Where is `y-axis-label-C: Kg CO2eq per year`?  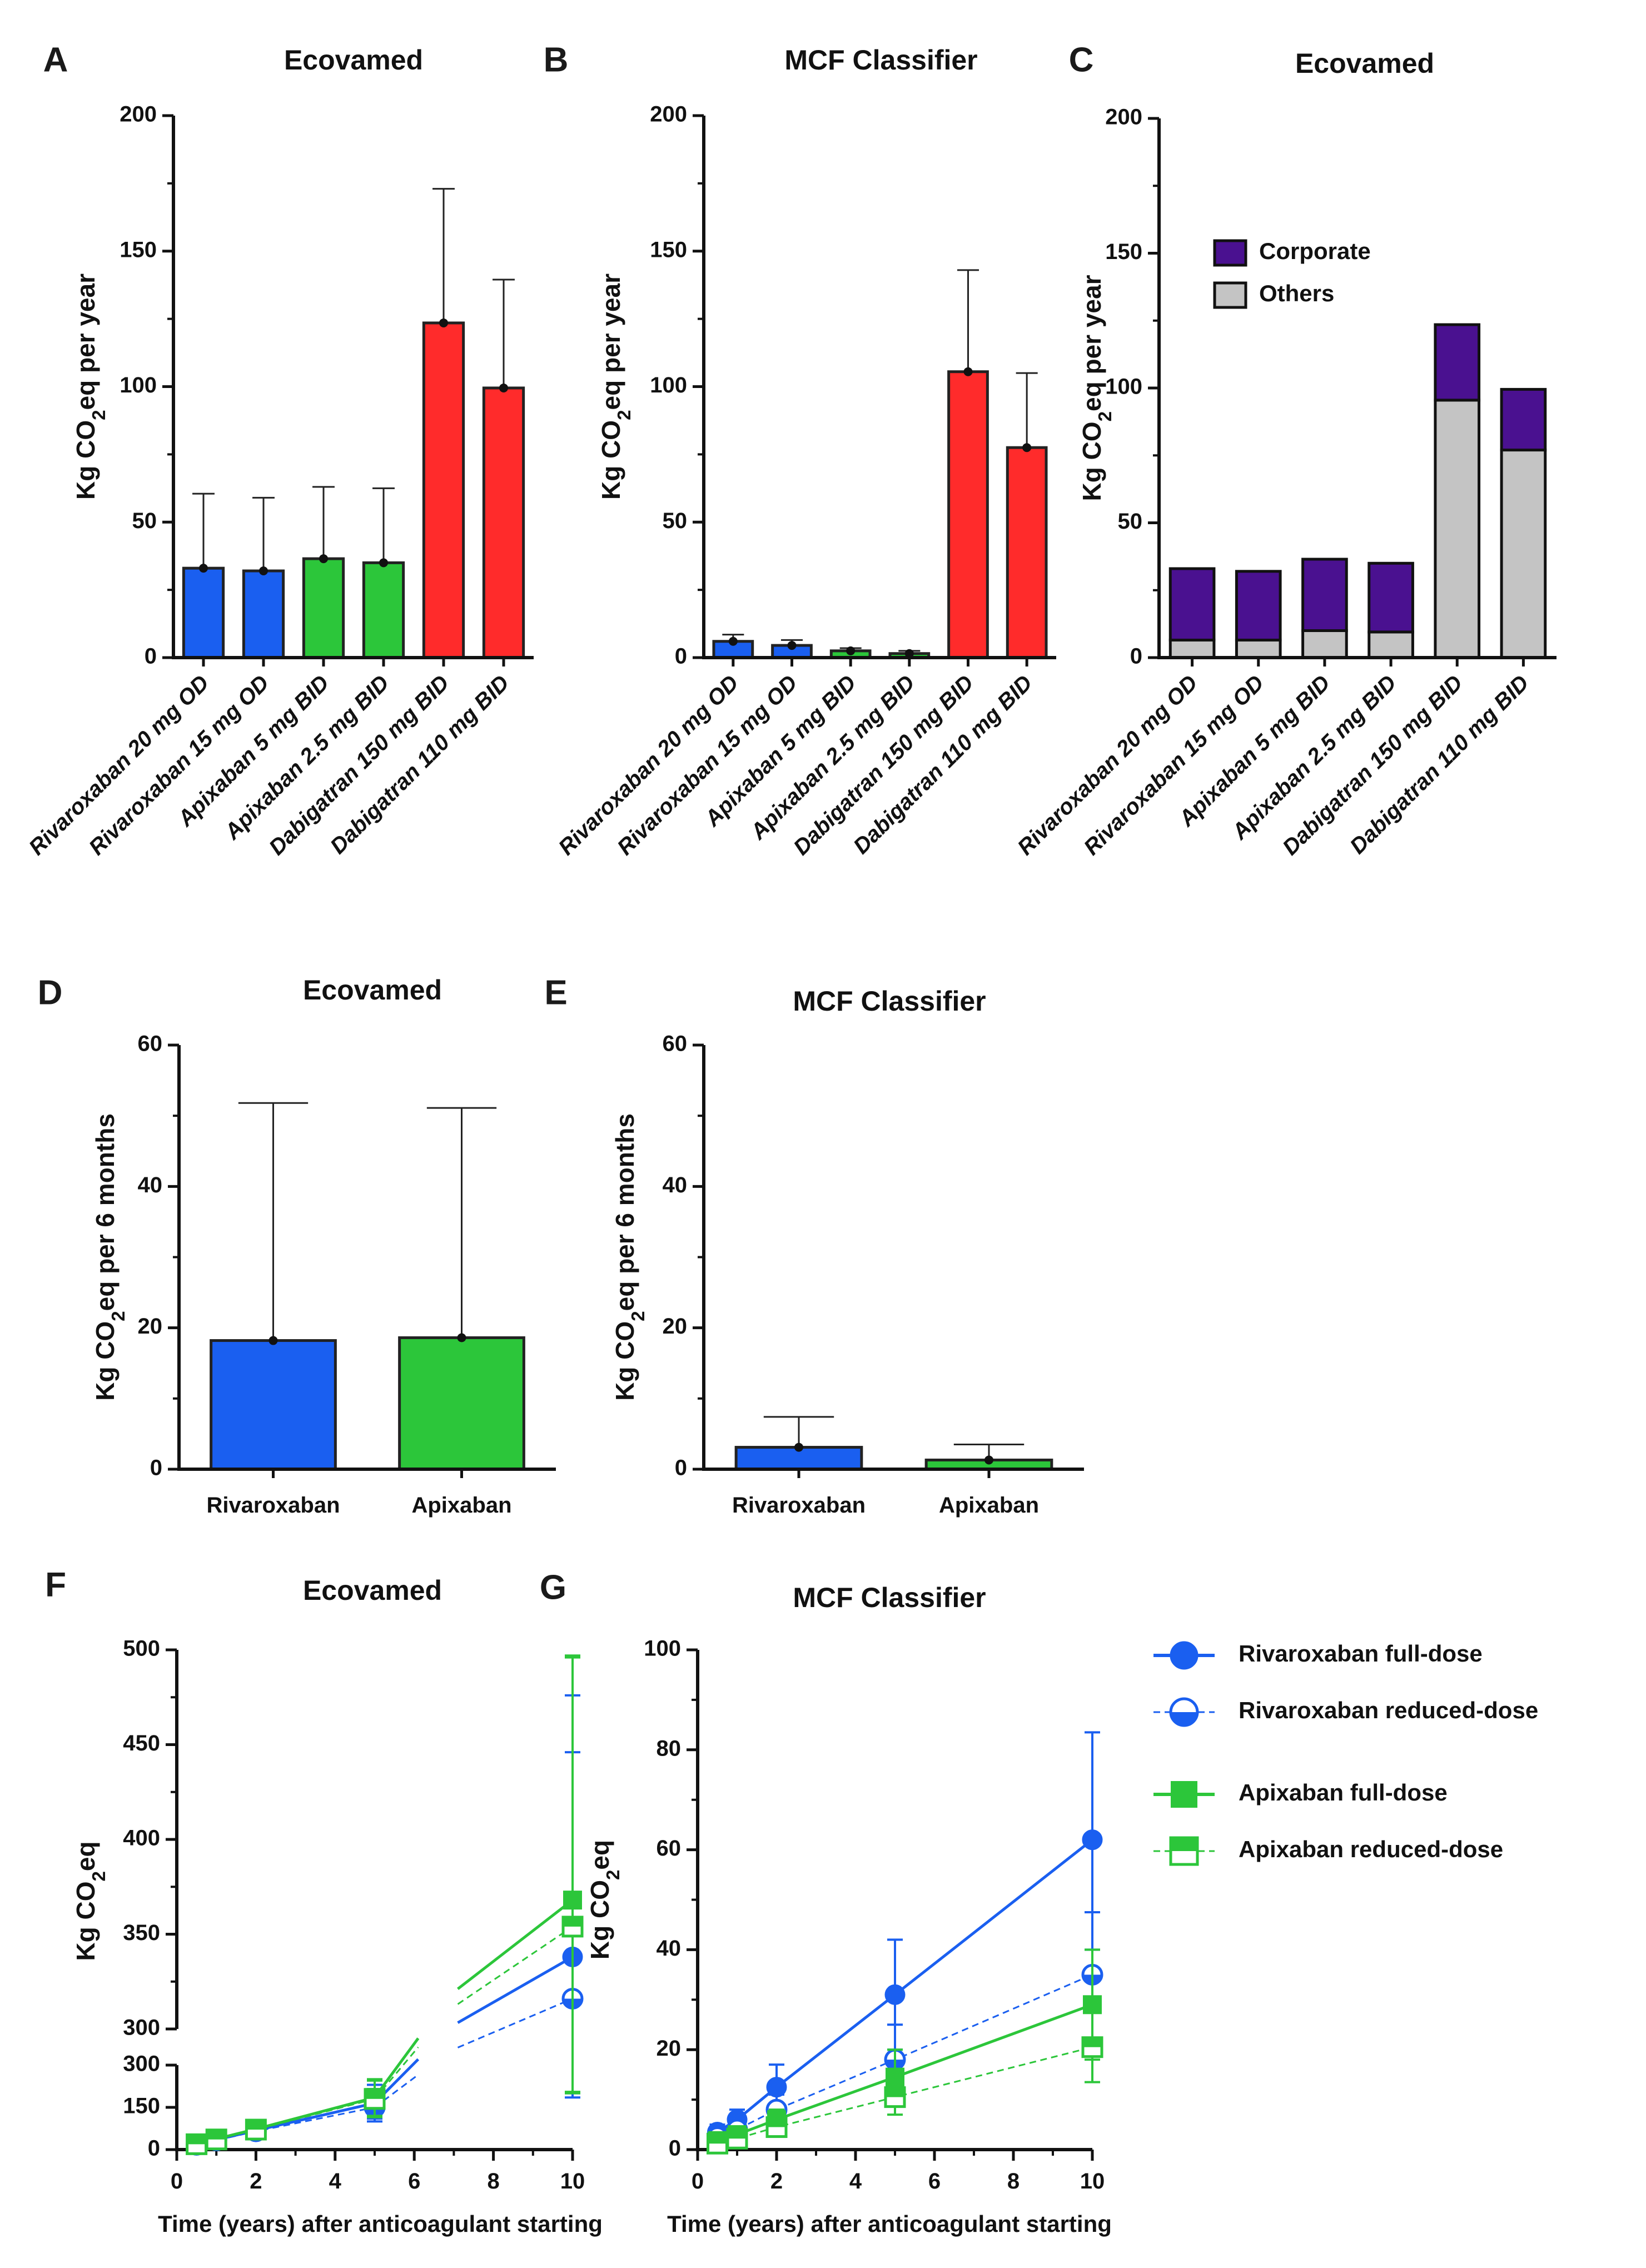 y-axis-label-C: Kg CO2eq per year is located at coordinates (1096, 388).